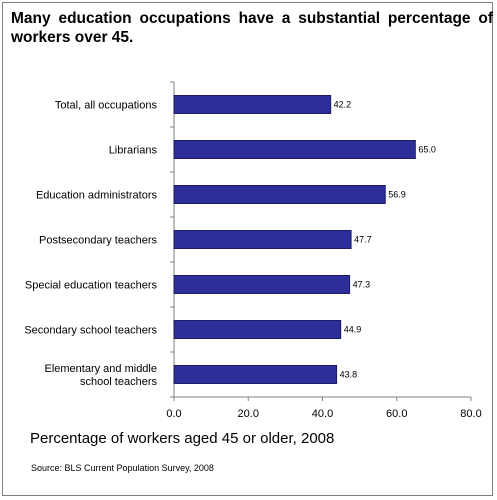  What do you see at coordinates (248, 414) in the screenshot?
I see `x-tick-label: 20.0` at bounding box center [248, 414].